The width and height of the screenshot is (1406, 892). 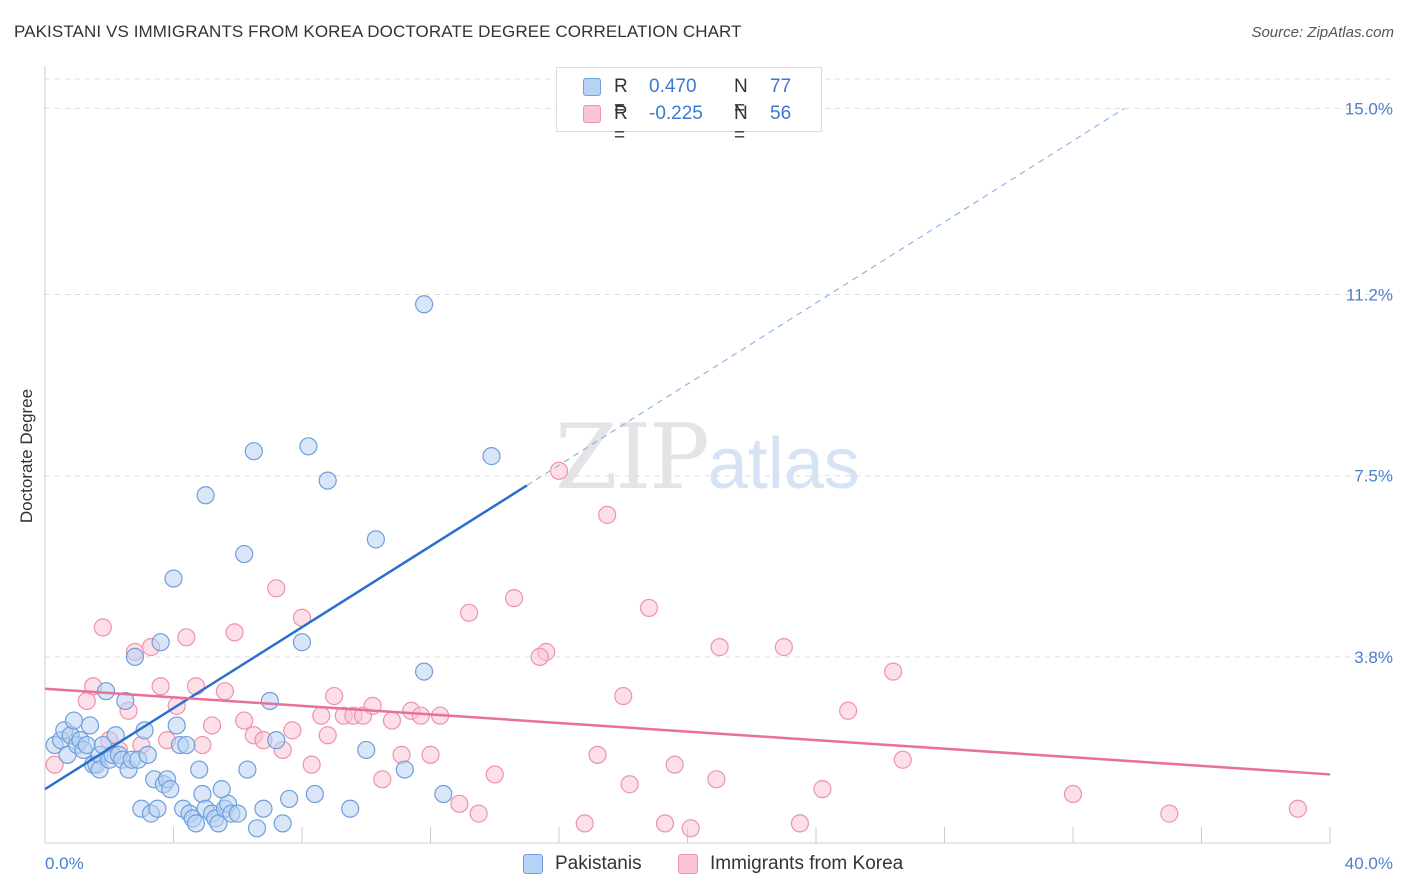 I want to click on bottom-legend-label: Pakistanis, so click(x=598, y=863).